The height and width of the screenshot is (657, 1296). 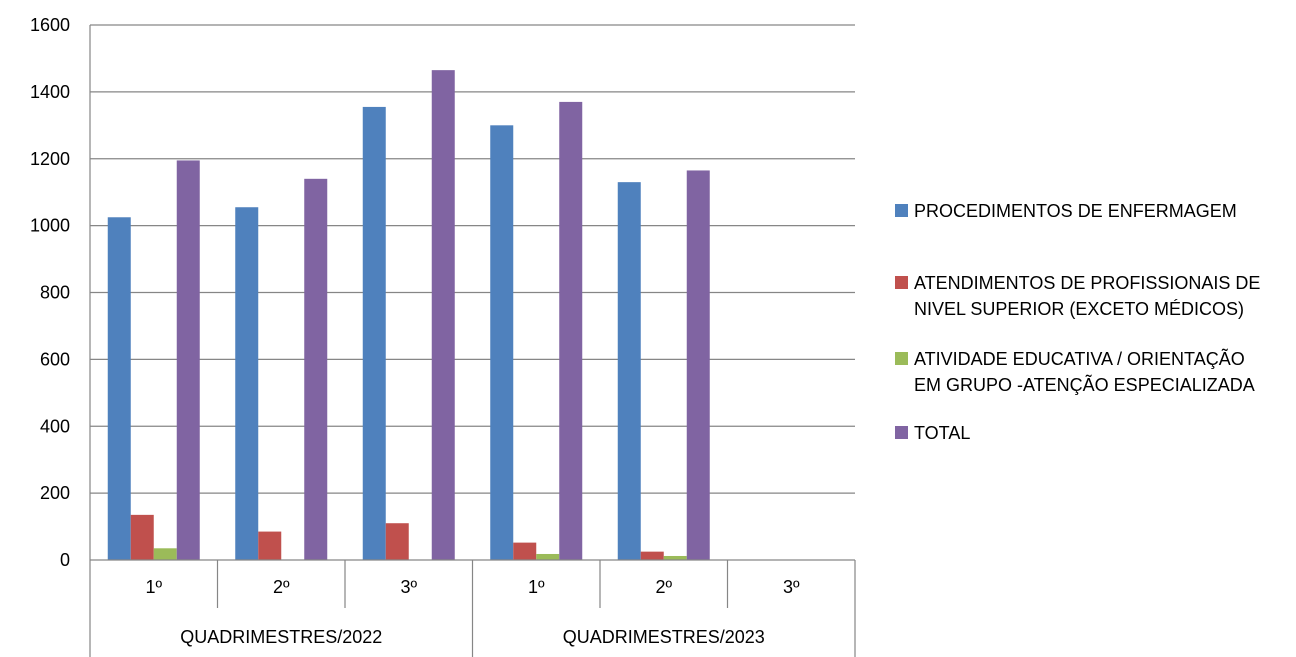 What do you see at coordinates (55, 359) in the screenshot?
I see `y-tick-label: 600` at bounding box center [55, 359].